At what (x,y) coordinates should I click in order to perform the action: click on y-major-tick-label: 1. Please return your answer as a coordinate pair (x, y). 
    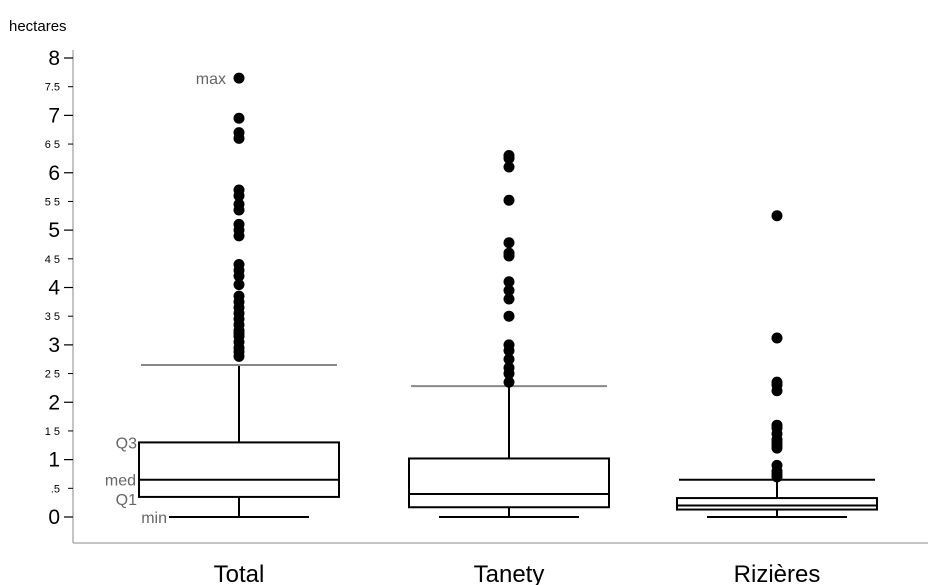
    Looking at the image, I should click on (54, 460).